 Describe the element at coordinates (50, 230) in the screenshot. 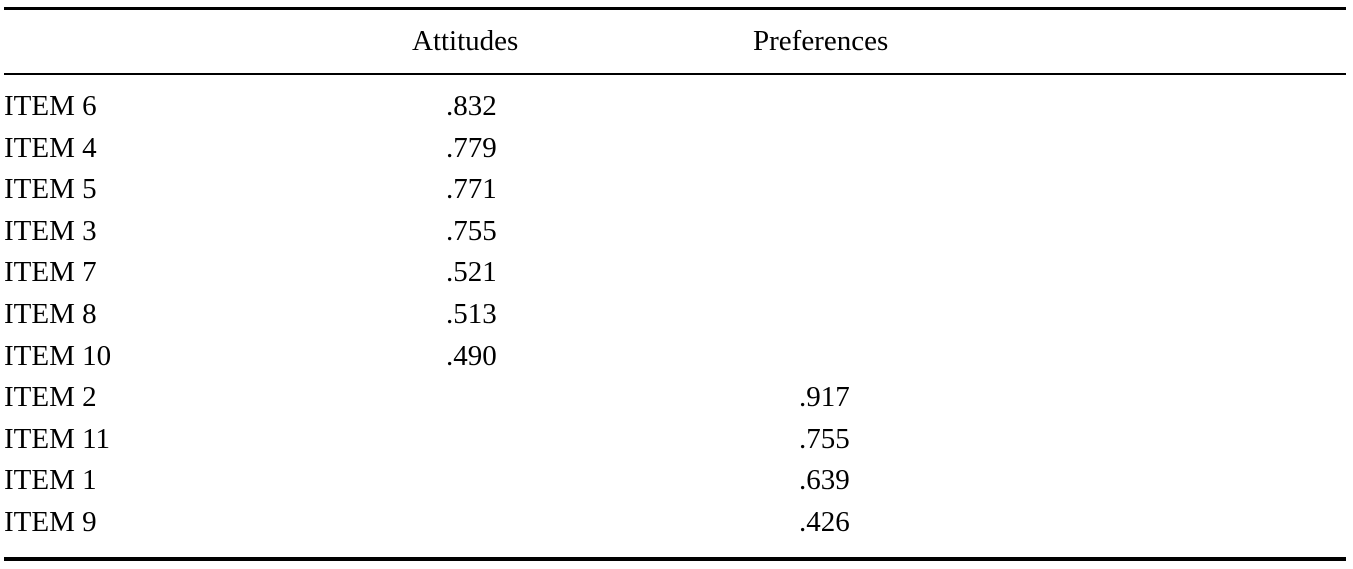

I see `item-label: ITEM 3` at that location.